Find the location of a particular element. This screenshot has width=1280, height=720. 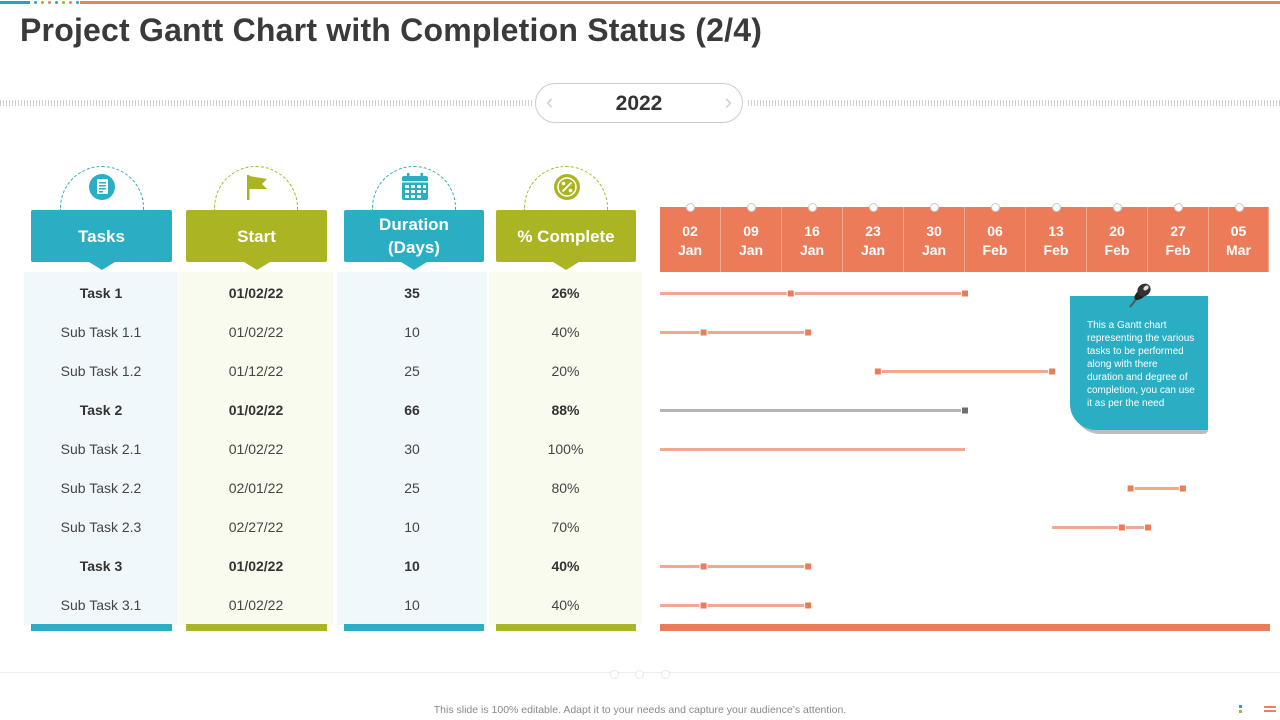

timeline-date: 06 Feb is located at coordinates (995, 237).